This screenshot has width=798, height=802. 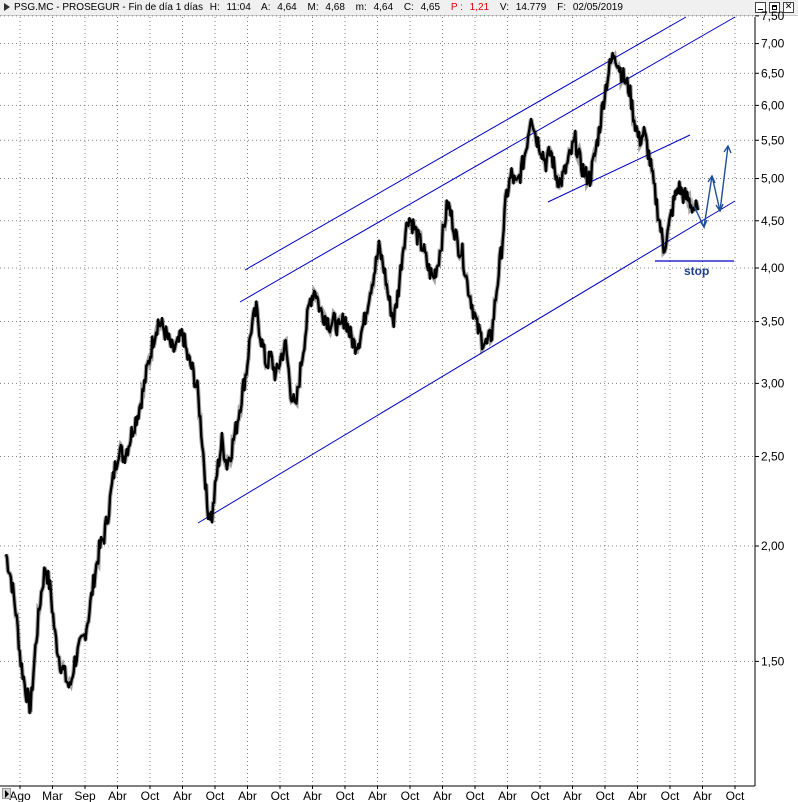 What do you see at coordinates (773, 105) in the screenshot?
I see `y-tick-label: 6,00` at bounding box center [773, 105].